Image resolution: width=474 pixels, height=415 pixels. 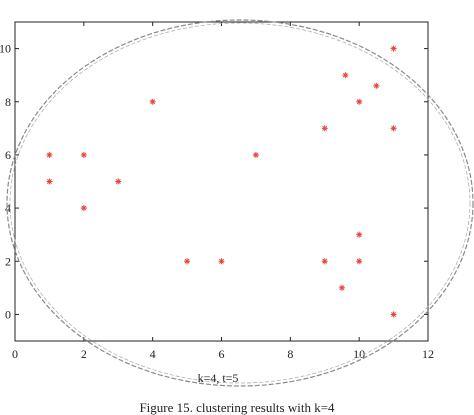 What do you see at coordinates (218, 378) in the screenshot?
I see `parameter-annotation: k=4, t=5` at bounding box center [218, 378].